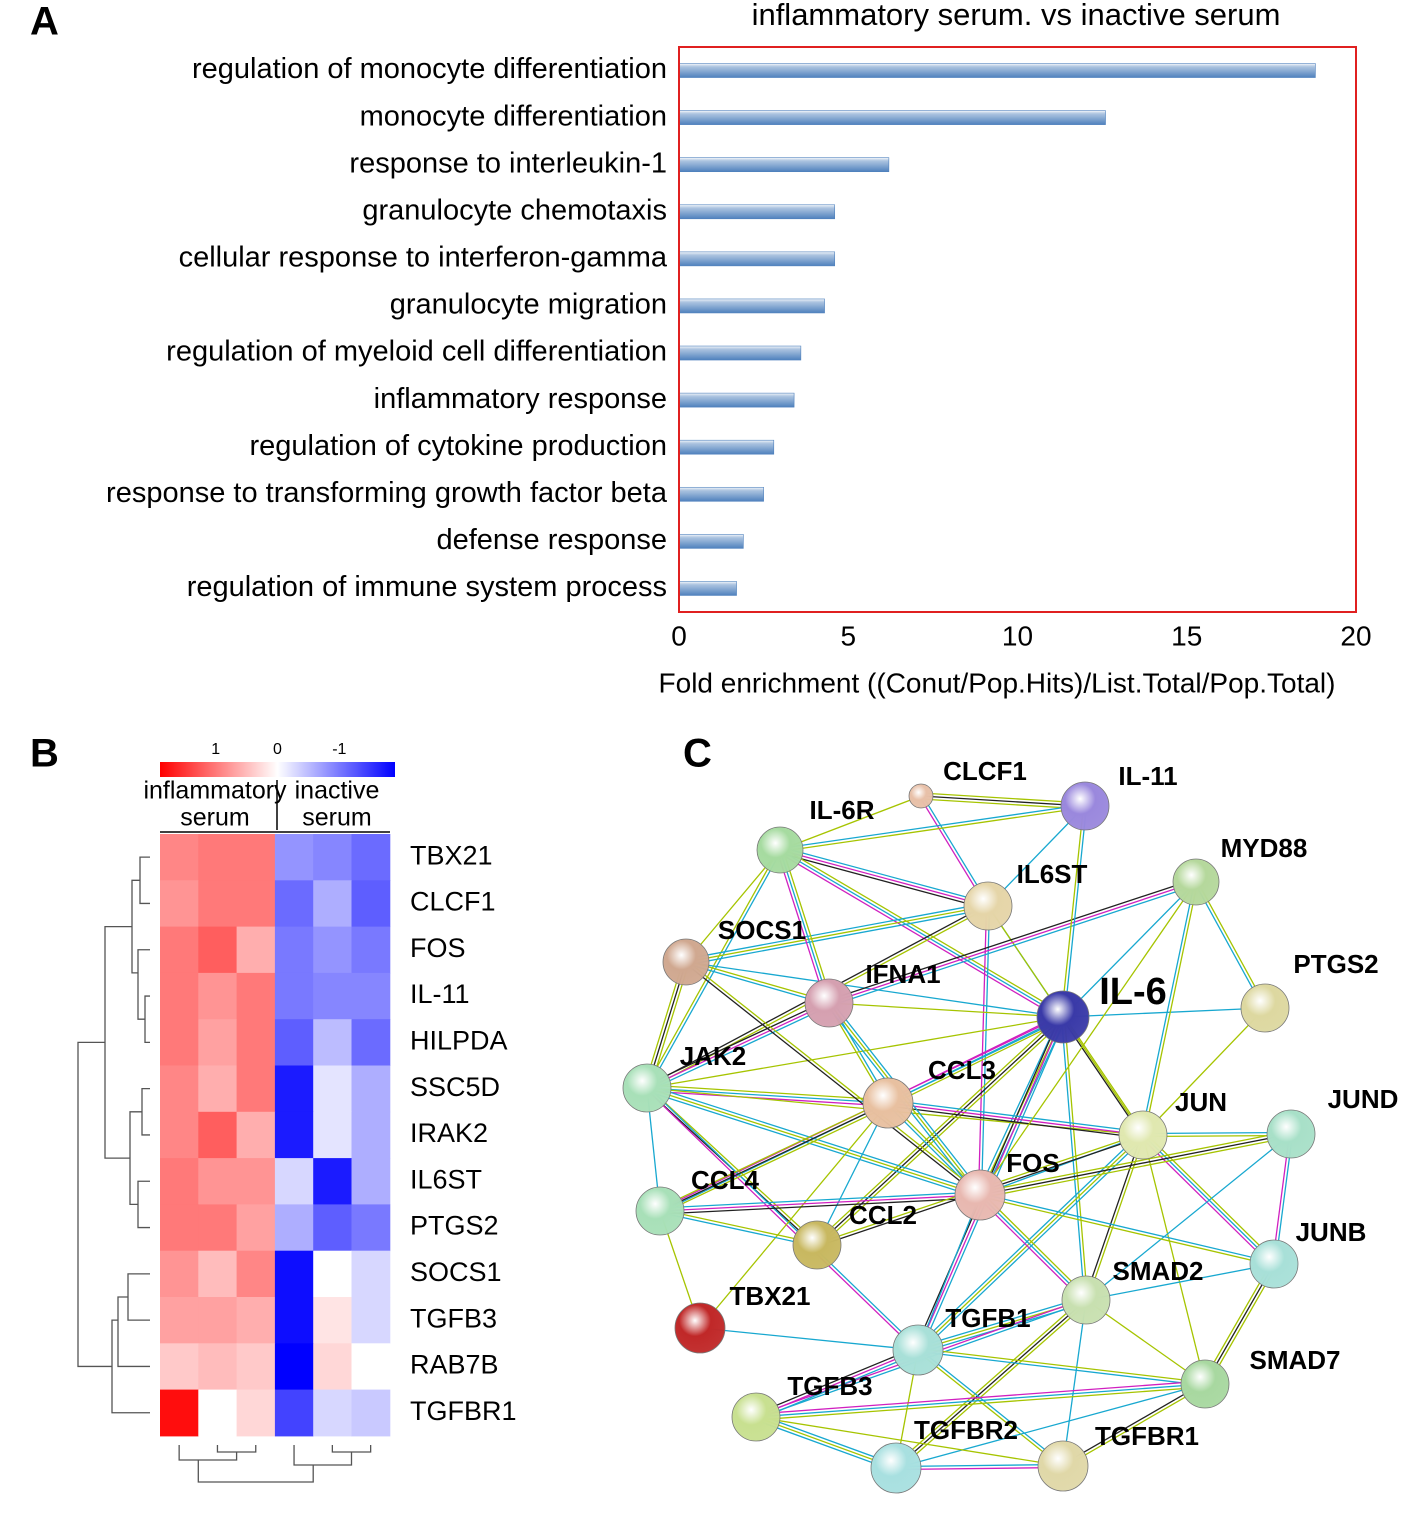 Image resolution: width=1418 pixels, height=1520 pixels. I want to click on x-tick-label: 0, so click(679, 635).